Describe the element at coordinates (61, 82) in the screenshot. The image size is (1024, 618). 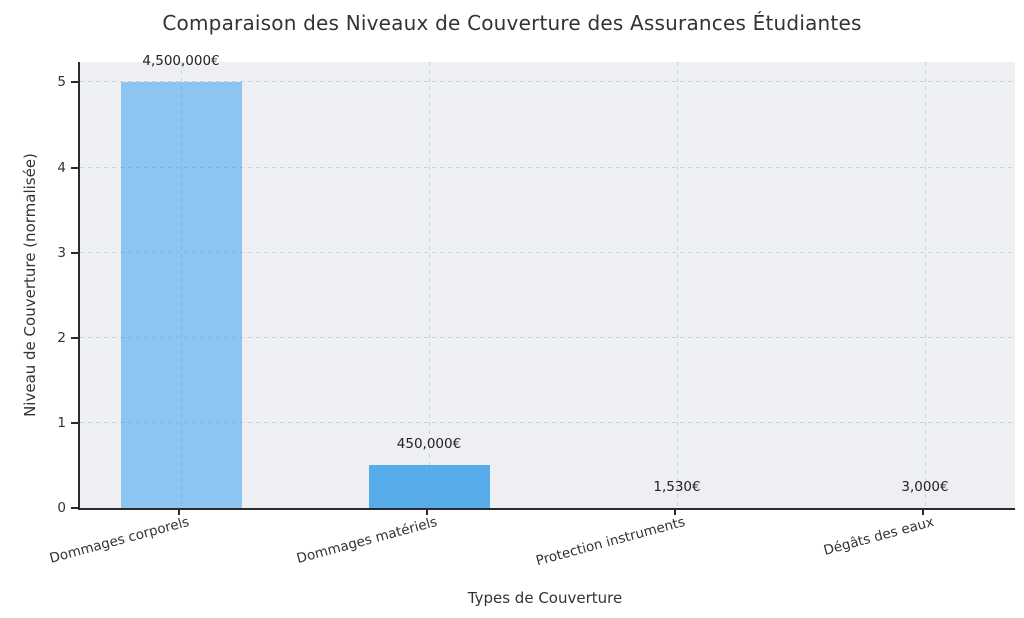
I see `y-tick-label: 5` at that location.